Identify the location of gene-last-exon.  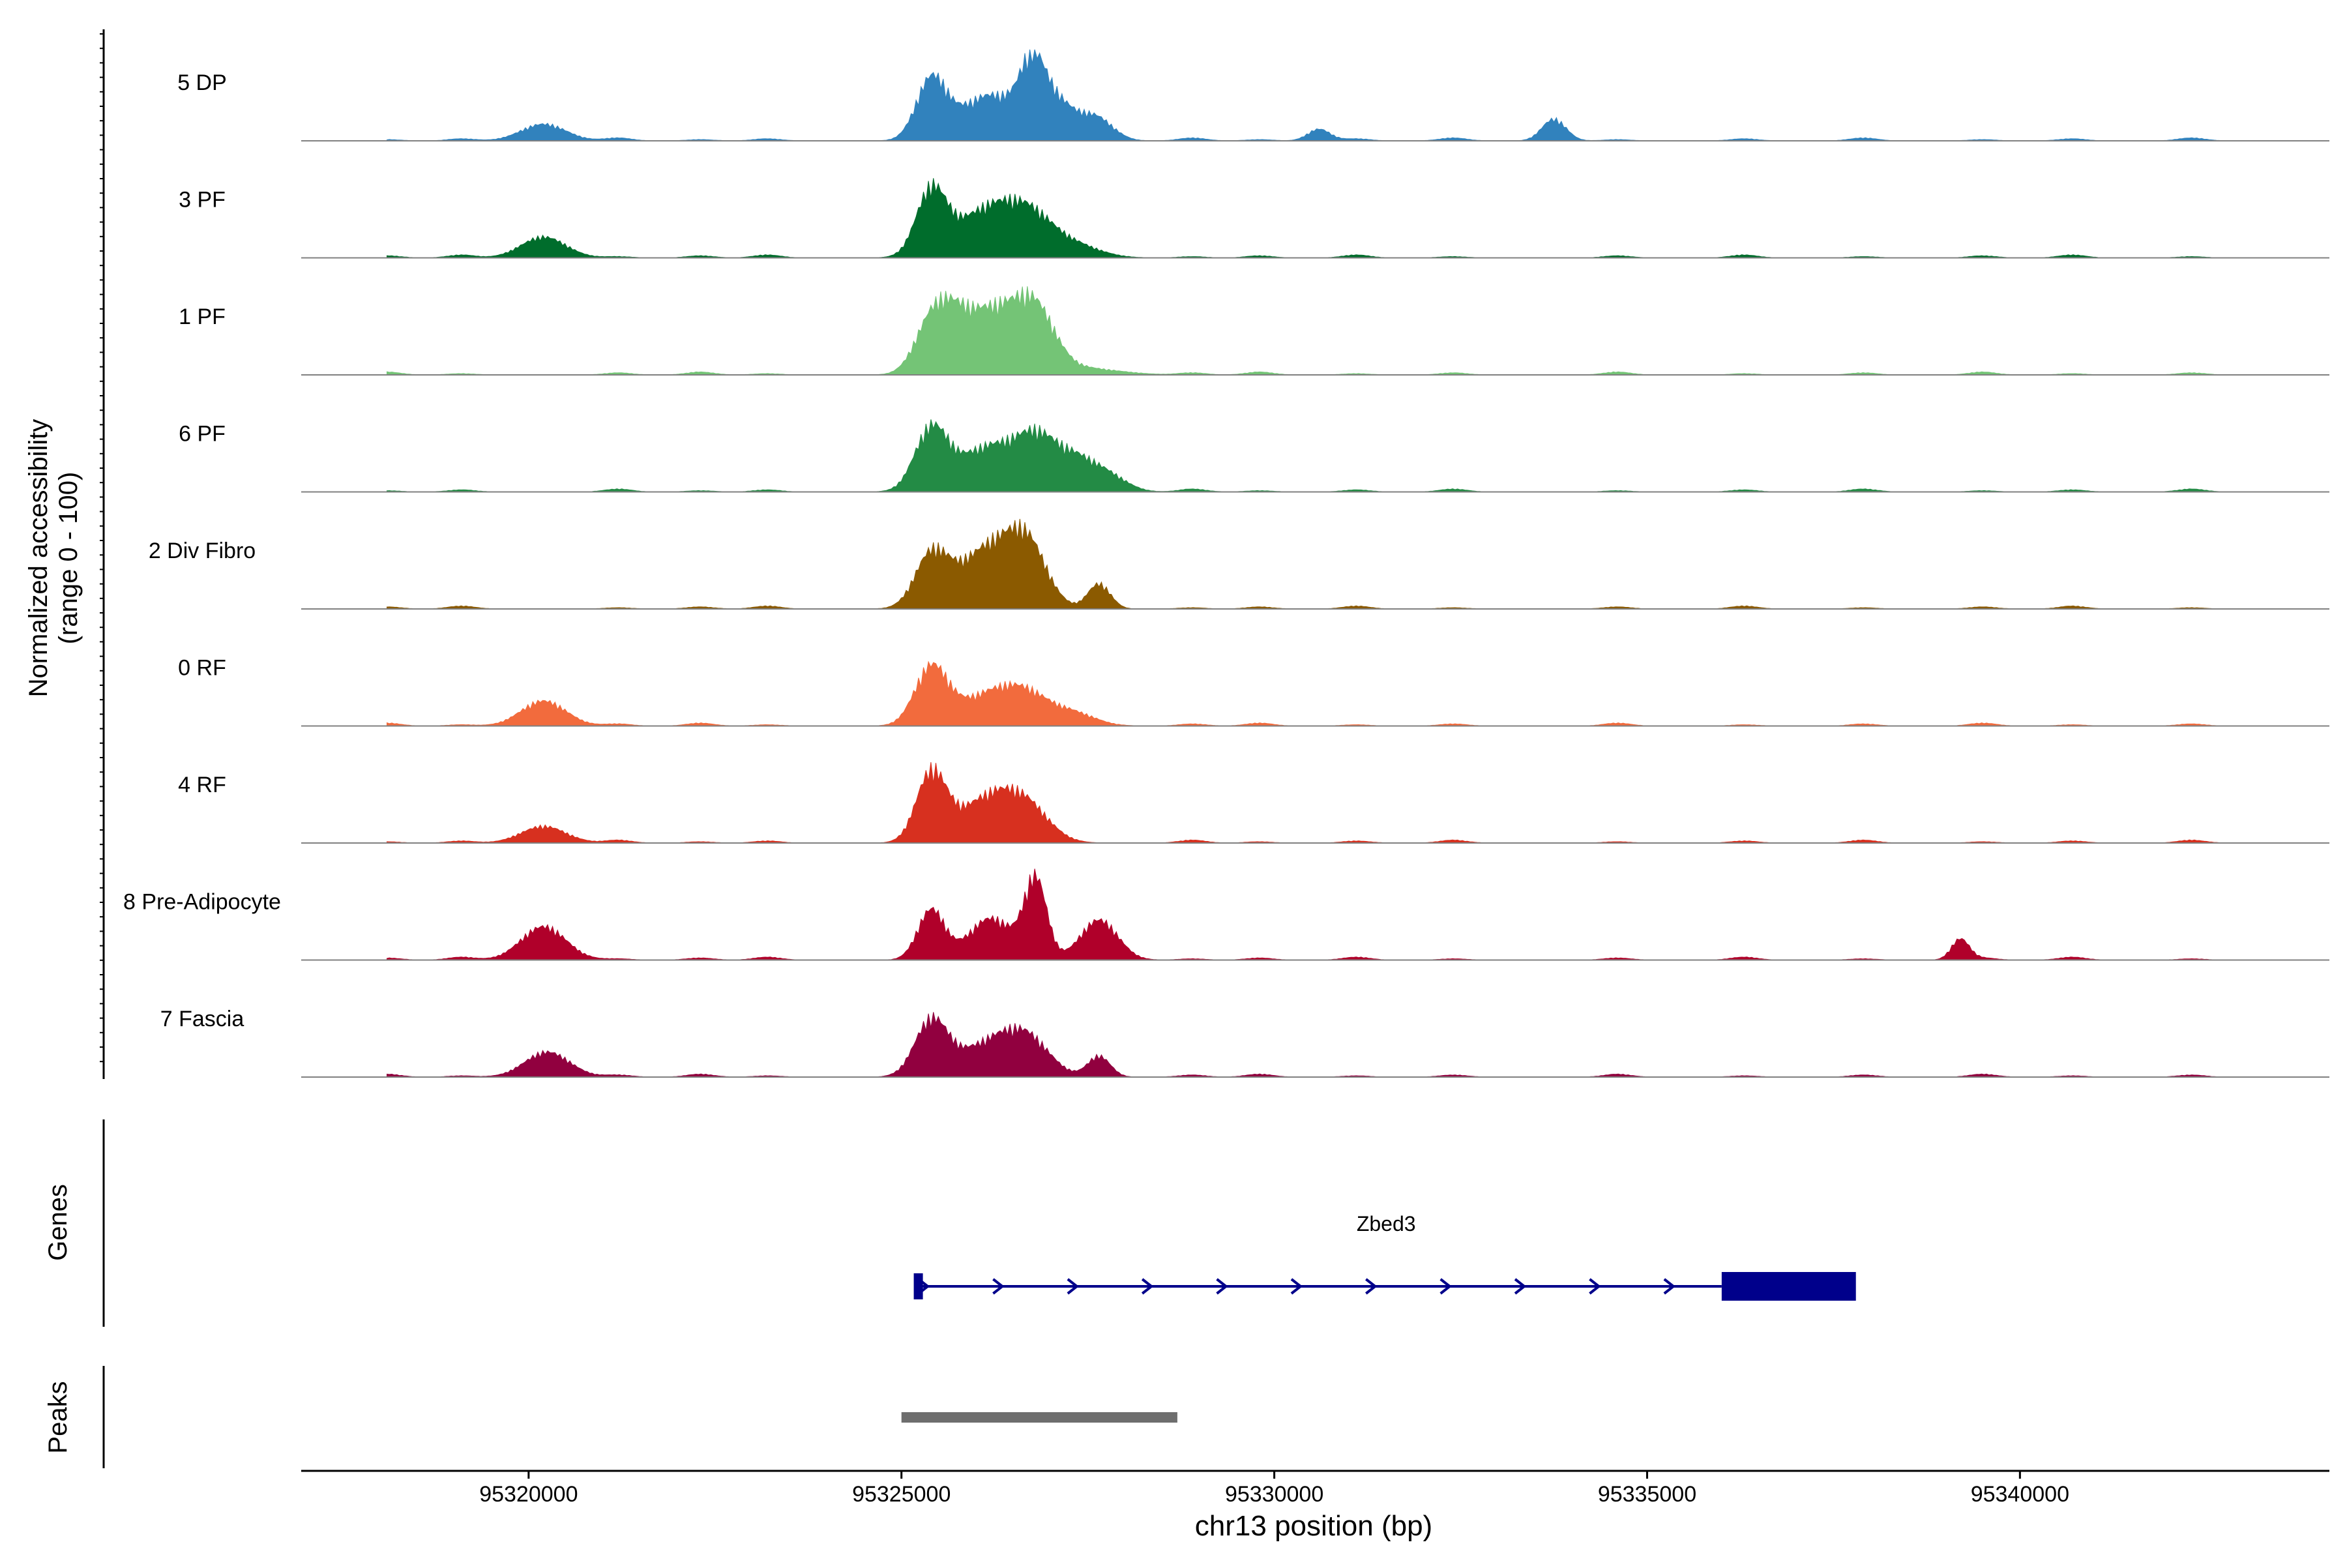
(1788, 1287).